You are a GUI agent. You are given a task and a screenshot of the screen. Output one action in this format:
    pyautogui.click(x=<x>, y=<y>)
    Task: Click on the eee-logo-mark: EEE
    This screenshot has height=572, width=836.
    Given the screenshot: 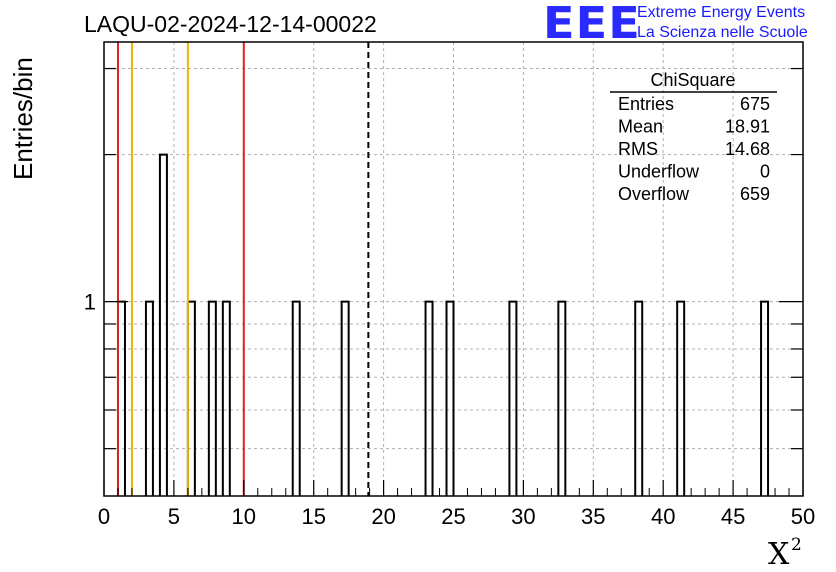 What is the action you would take?
    pyautogui.click(x=592, y=24)
    